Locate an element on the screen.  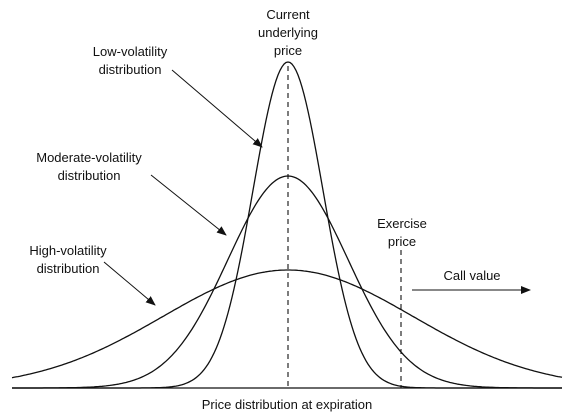
current-price-label: Current underlying price is located at coordinates (288, 32).